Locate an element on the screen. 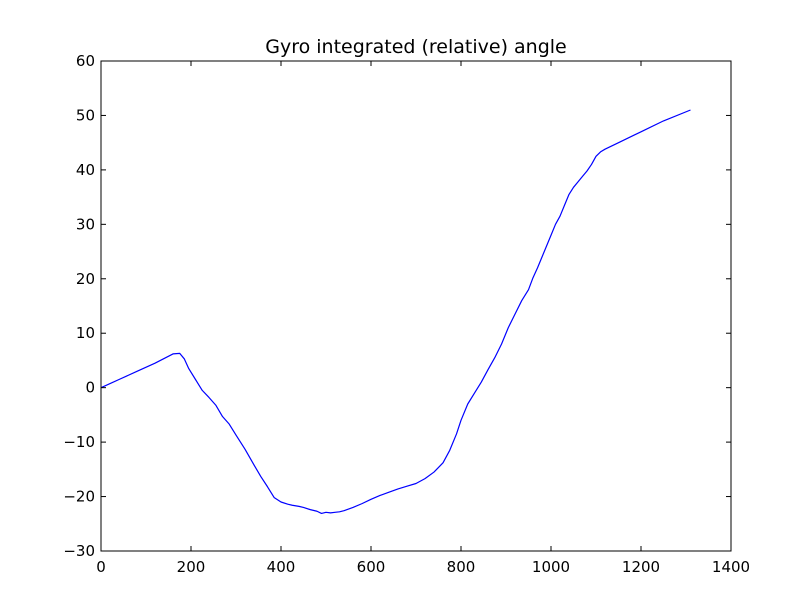 The height and width of the screenshot is (616, 812). x-tick-label: 600 is located at coordinates (371, 567).